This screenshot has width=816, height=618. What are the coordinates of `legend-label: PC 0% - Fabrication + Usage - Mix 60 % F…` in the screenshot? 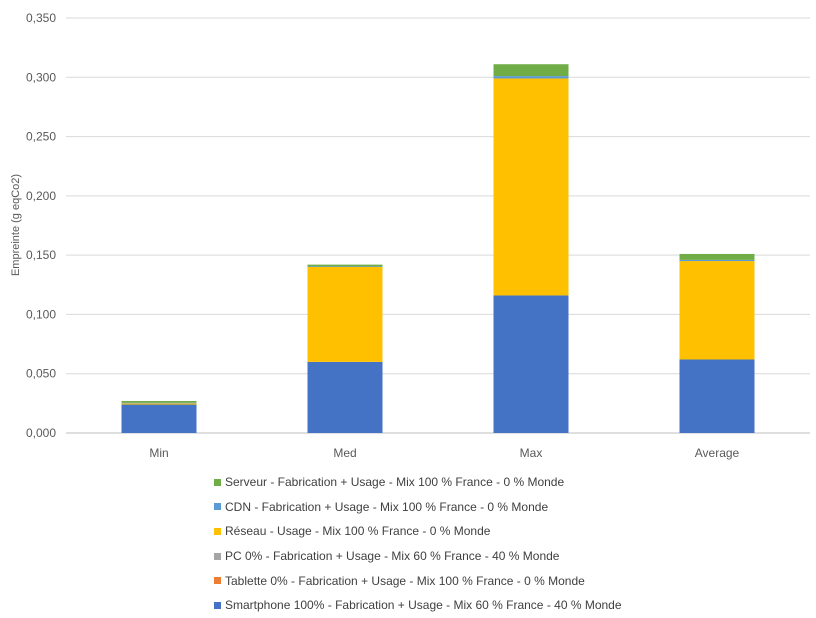 It's located at (392, 556).